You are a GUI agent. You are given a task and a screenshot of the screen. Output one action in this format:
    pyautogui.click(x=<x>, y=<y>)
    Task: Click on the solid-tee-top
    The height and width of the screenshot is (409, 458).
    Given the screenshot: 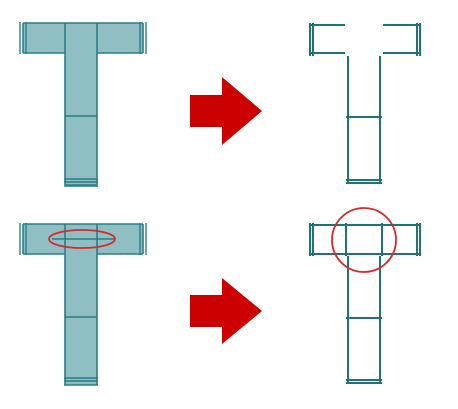 What is the action you would take?
    pyautogui.click(x=83, y=104)
    